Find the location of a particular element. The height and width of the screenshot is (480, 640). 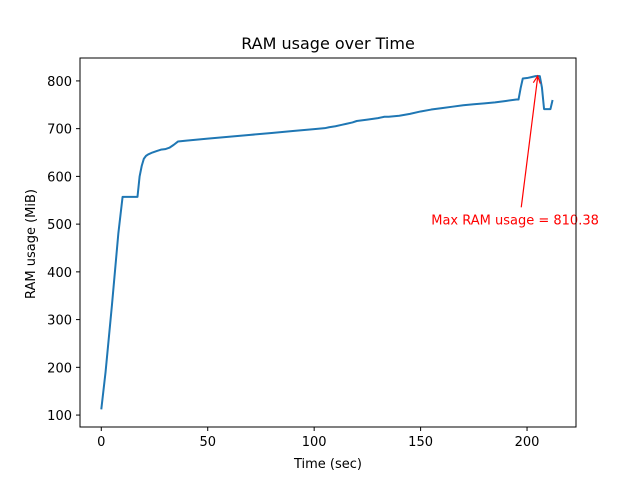

annotation-text: Max RAM usage = 810.38 is located at coordinates (515, 220).